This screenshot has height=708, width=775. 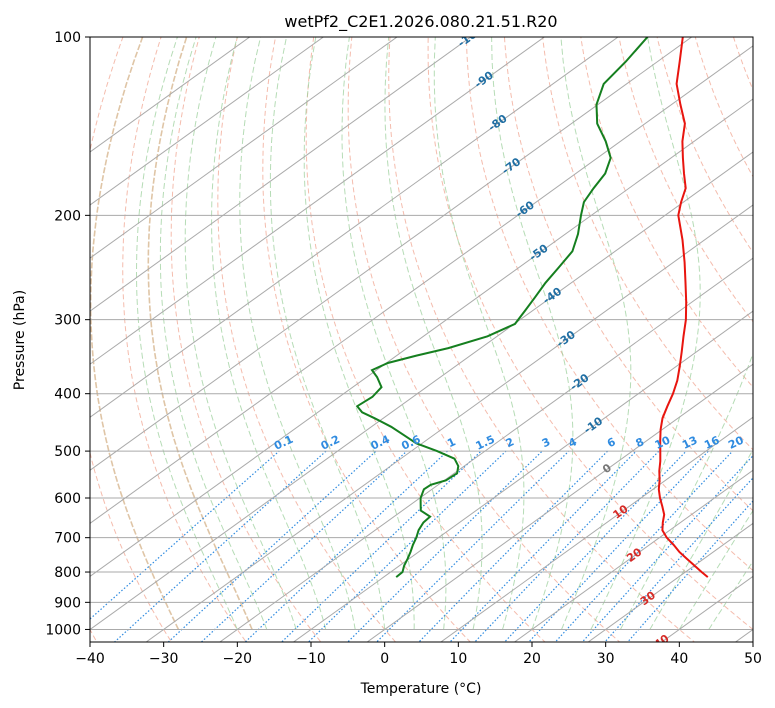 I want to click on y-tick-label: 100, so click(x=67, y=38).